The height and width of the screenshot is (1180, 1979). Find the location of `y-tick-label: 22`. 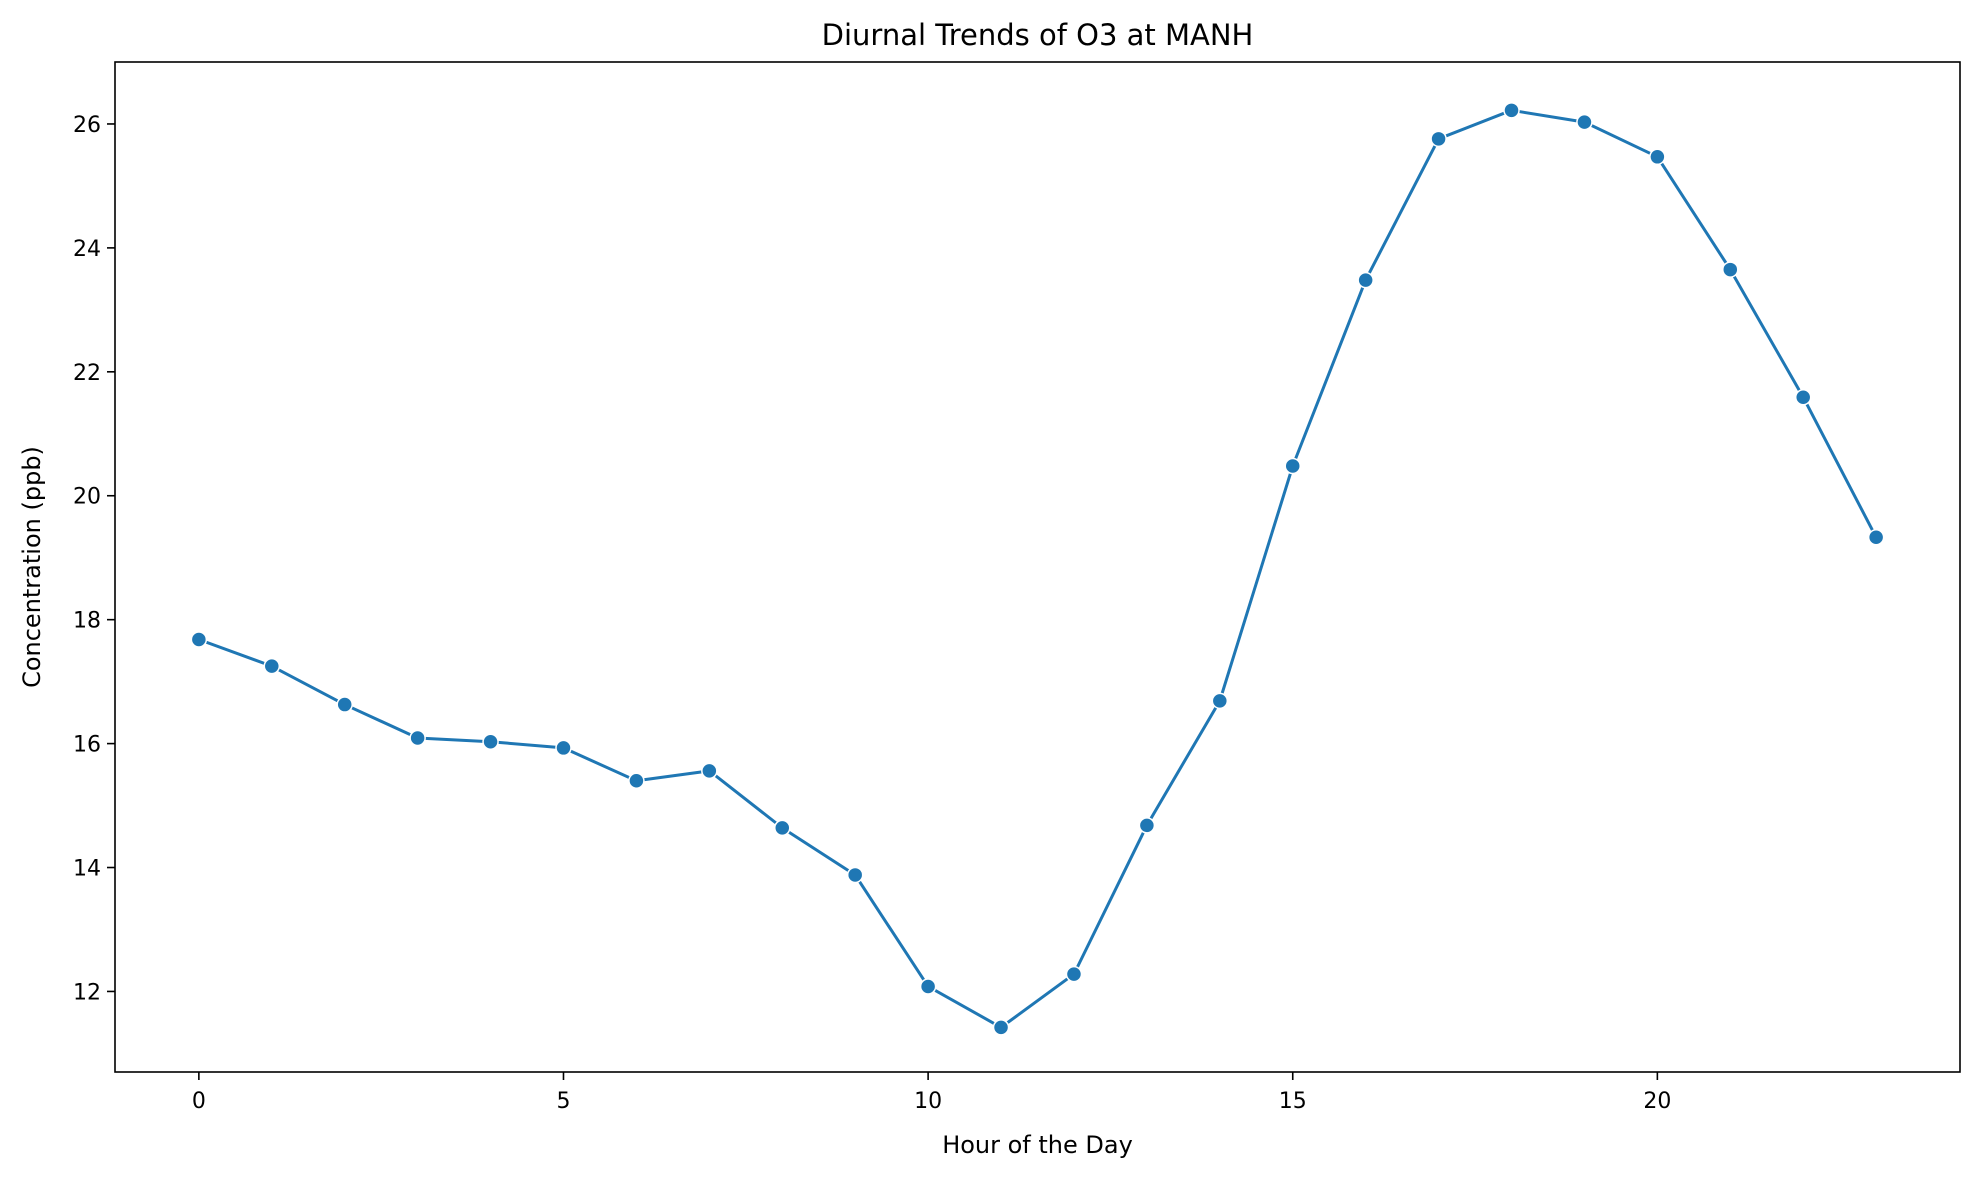

y-tick-label: 22 is located at coordinates (87, 373).